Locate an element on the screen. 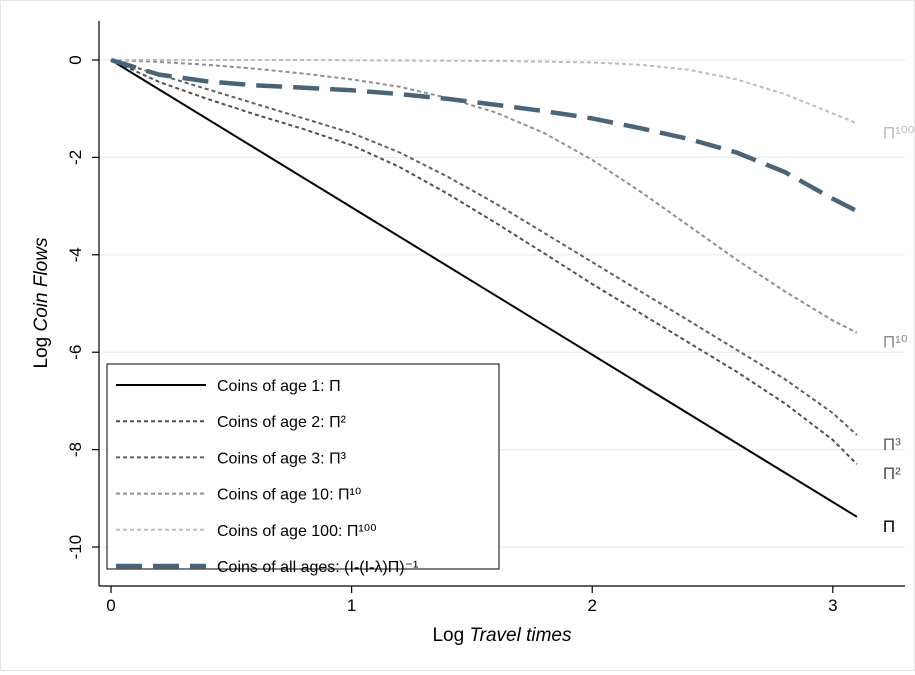  series-end-labels: Π Π² Π³ Π¹⁰ Π¹⁰⁰ is located at coordinates (899, 329).